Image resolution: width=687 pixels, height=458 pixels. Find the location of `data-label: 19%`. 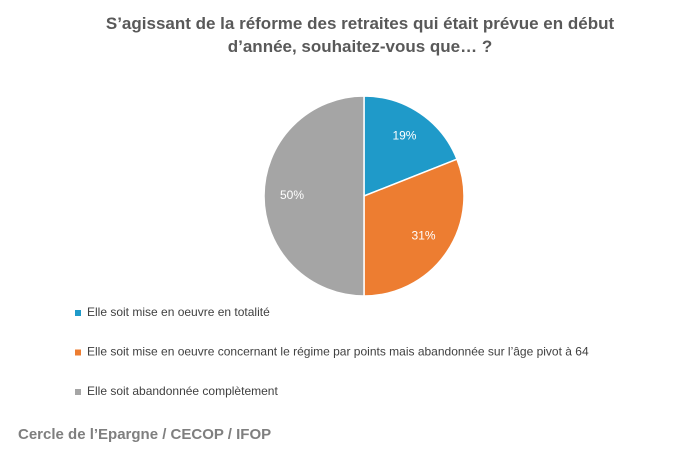

data-label: 19% is located at coordinates (404, 136).